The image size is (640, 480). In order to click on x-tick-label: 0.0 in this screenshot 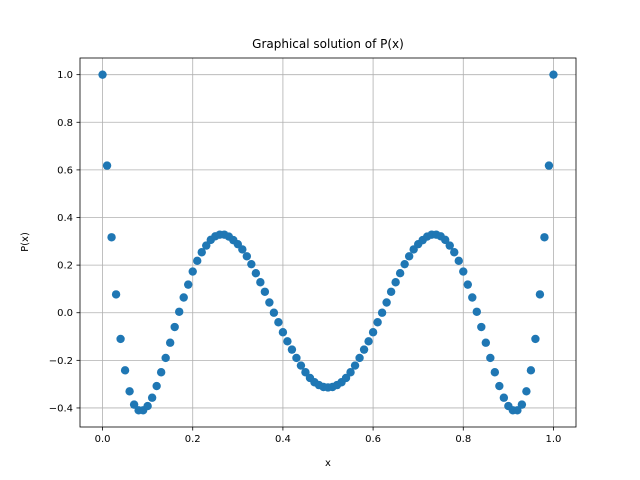, I will do `click(103, 439)`.